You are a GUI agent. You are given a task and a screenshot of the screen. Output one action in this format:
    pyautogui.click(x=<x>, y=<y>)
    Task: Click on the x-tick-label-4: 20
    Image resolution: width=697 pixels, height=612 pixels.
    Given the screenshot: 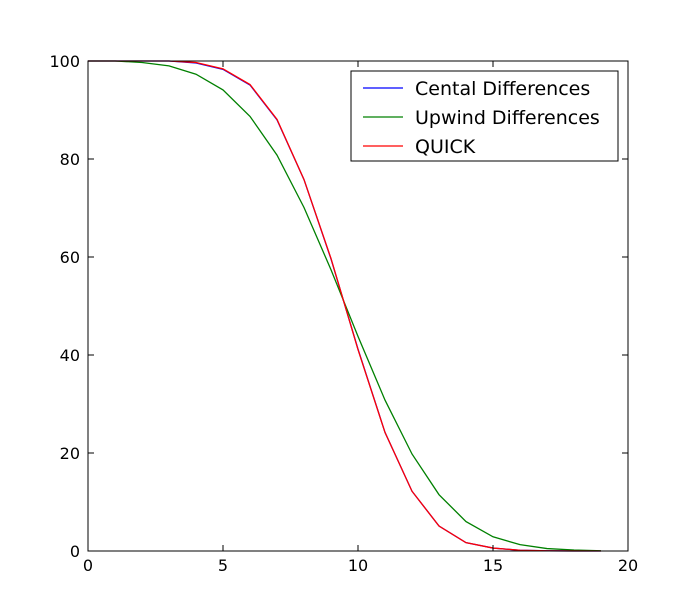 What is the action you would take?
    pyautogui.click(x=628, y=565)
    